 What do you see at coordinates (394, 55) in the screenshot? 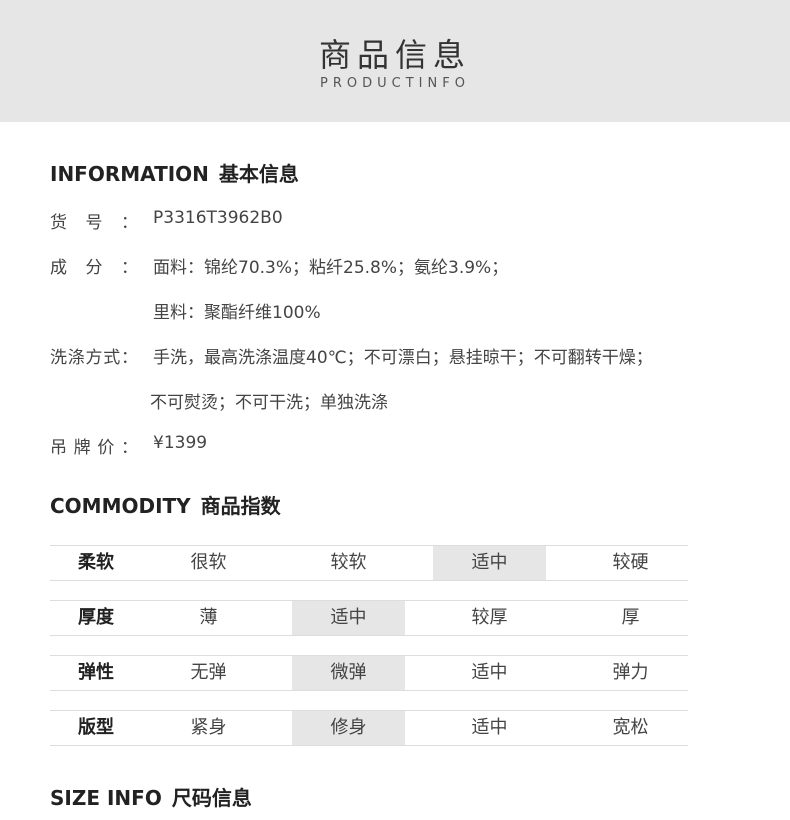
I see `header-title: 商品信息` at bounding box center [394, 55].